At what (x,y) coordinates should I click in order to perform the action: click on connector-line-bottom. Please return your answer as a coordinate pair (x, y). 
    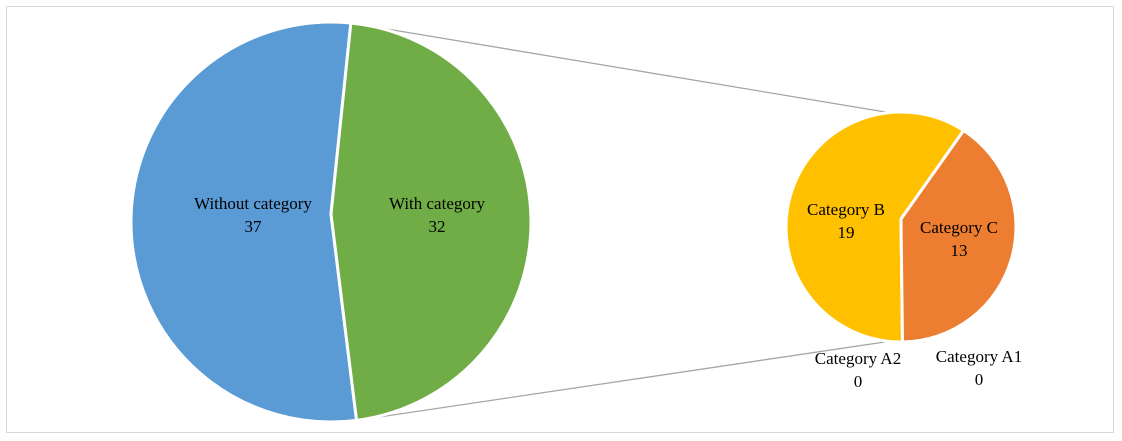
    Looking at the image, I should click on (623, 381).